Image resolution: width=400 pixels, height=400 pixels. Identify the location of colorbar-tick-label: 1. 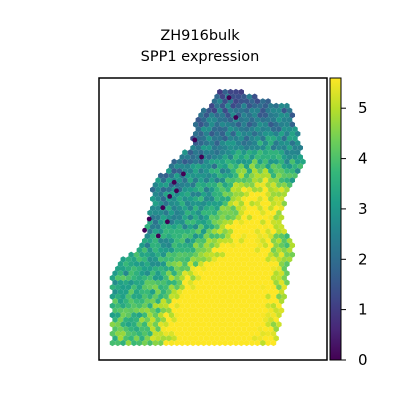
(363, 310).